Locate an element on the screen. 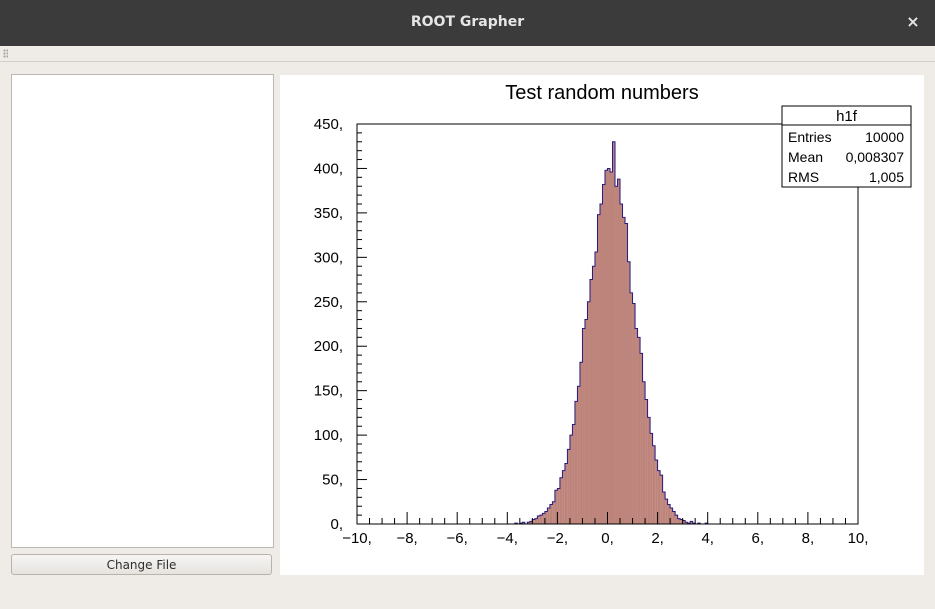 The height and width of the screenshot is (609, 935). x-tick-label: 6, is located at coordinates (758, 538).